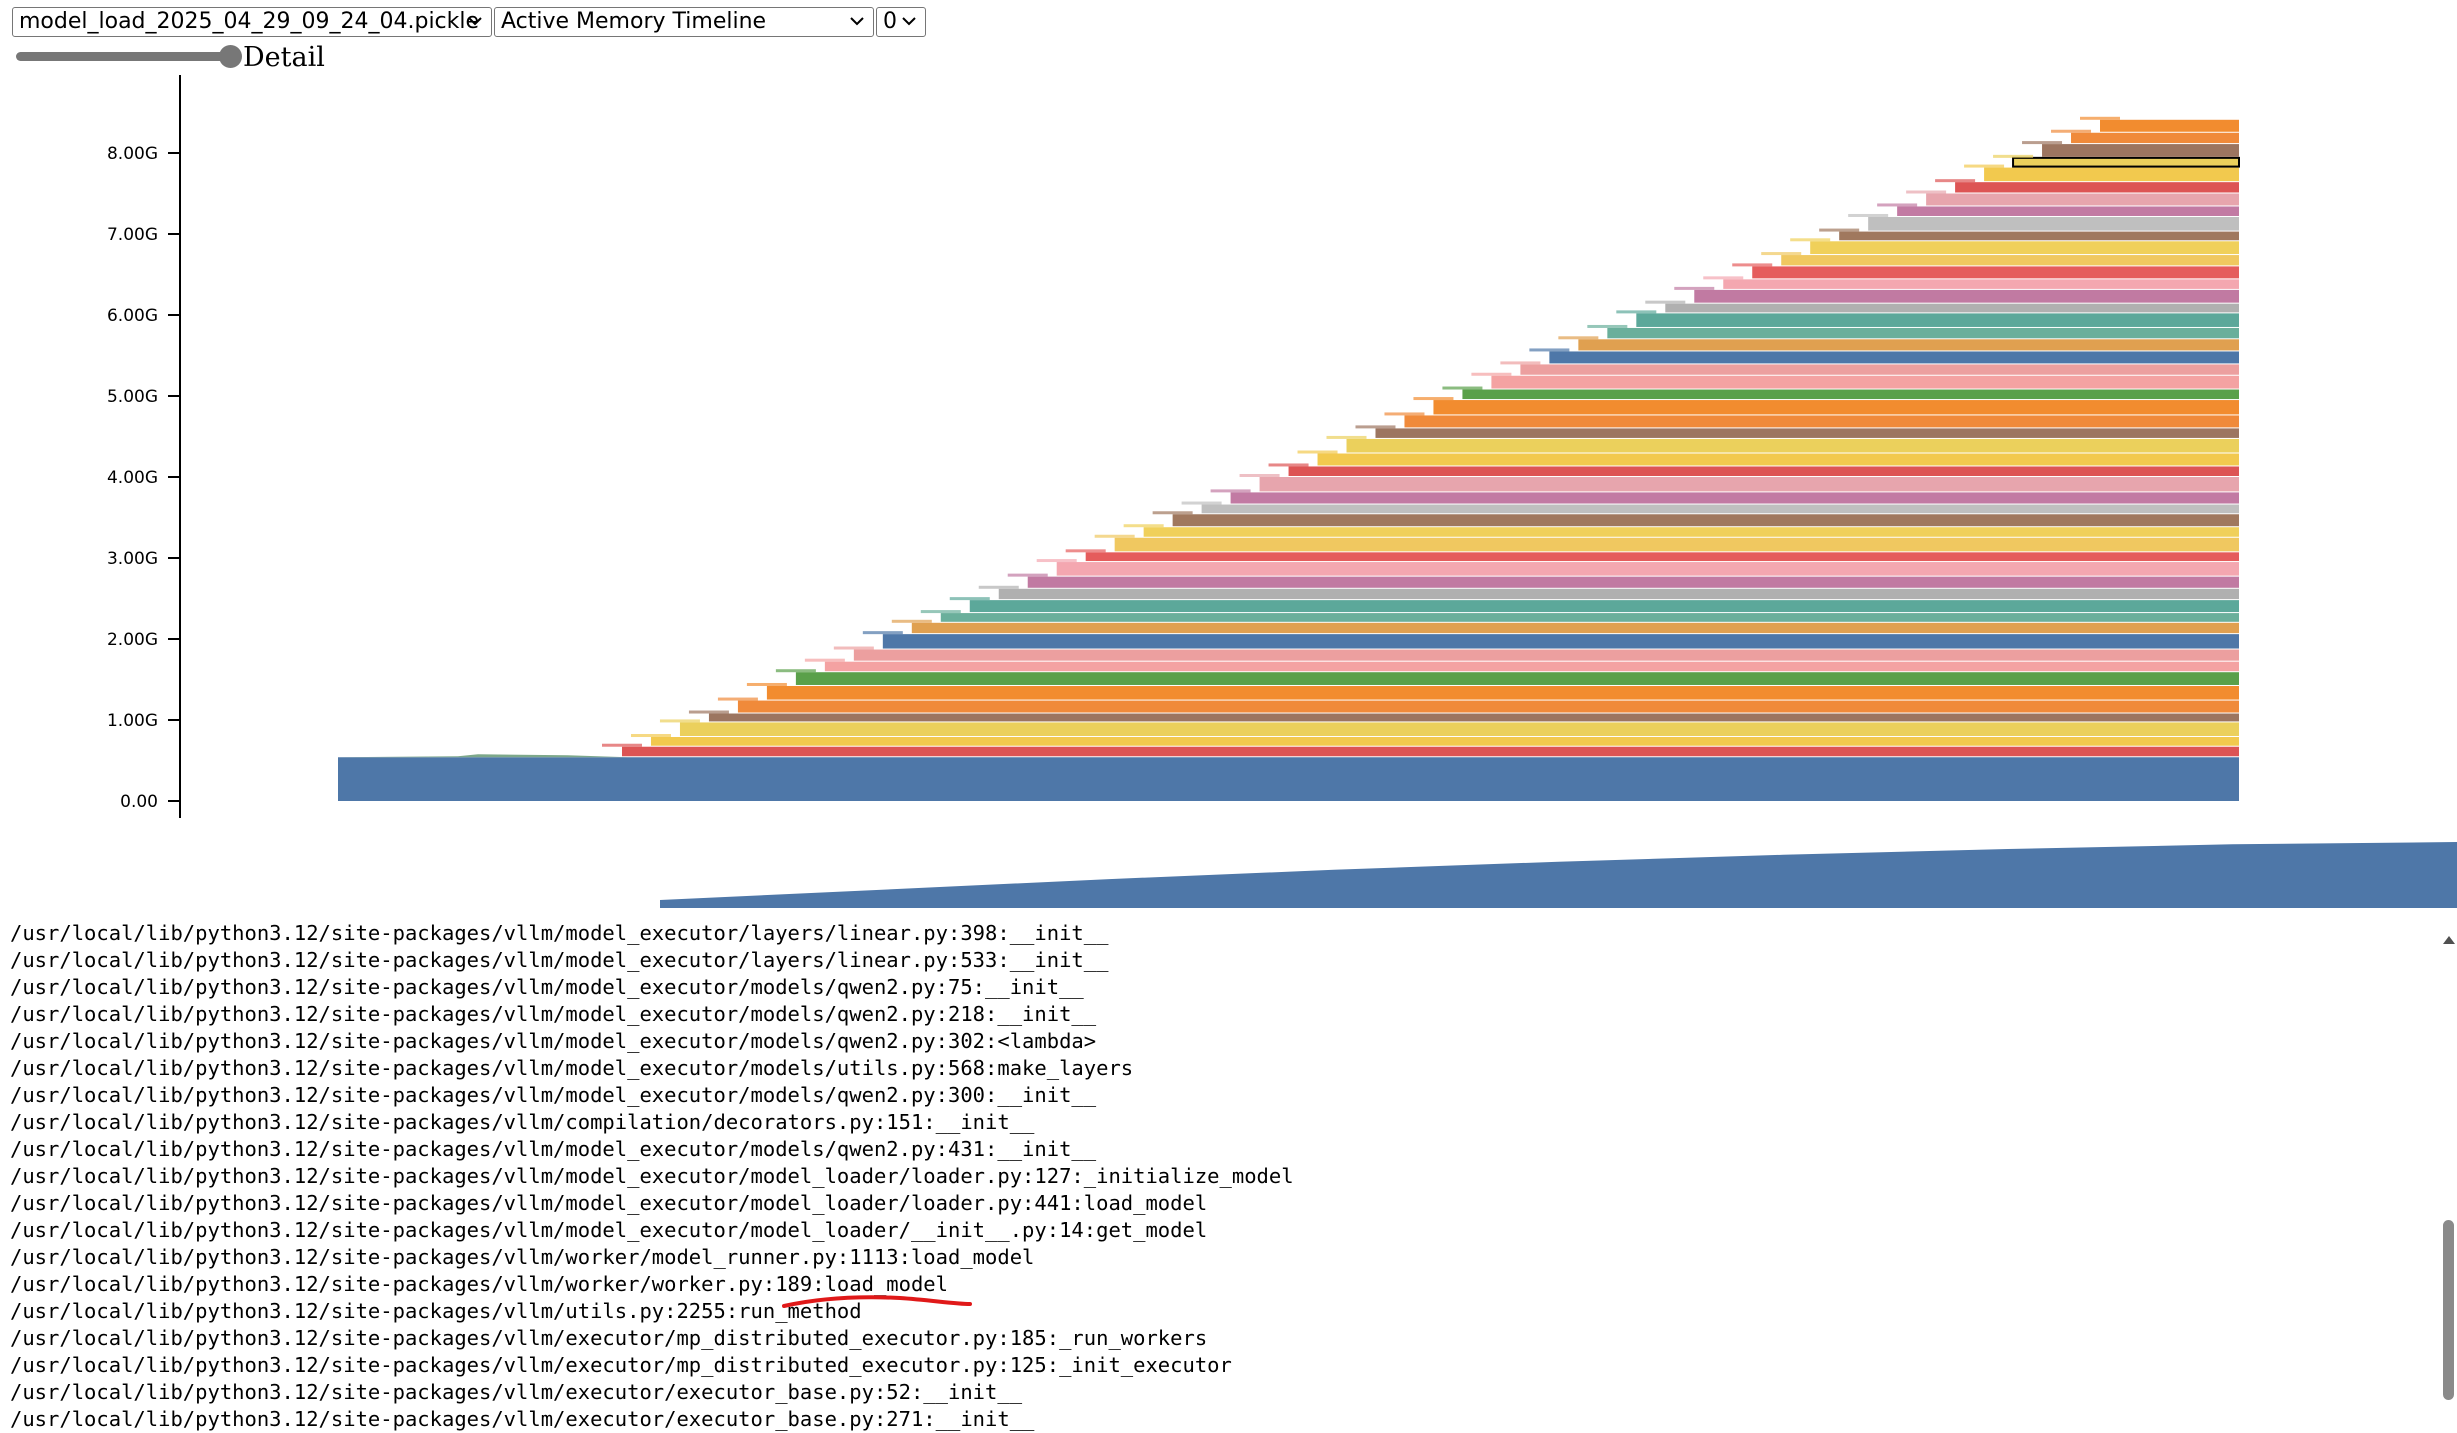 This screenshot has width=2457, height=1433. What do you see at coordinates (483, 756) in the screenshot?
I see `allocation-block-bump` at bounding box center [483, 756].